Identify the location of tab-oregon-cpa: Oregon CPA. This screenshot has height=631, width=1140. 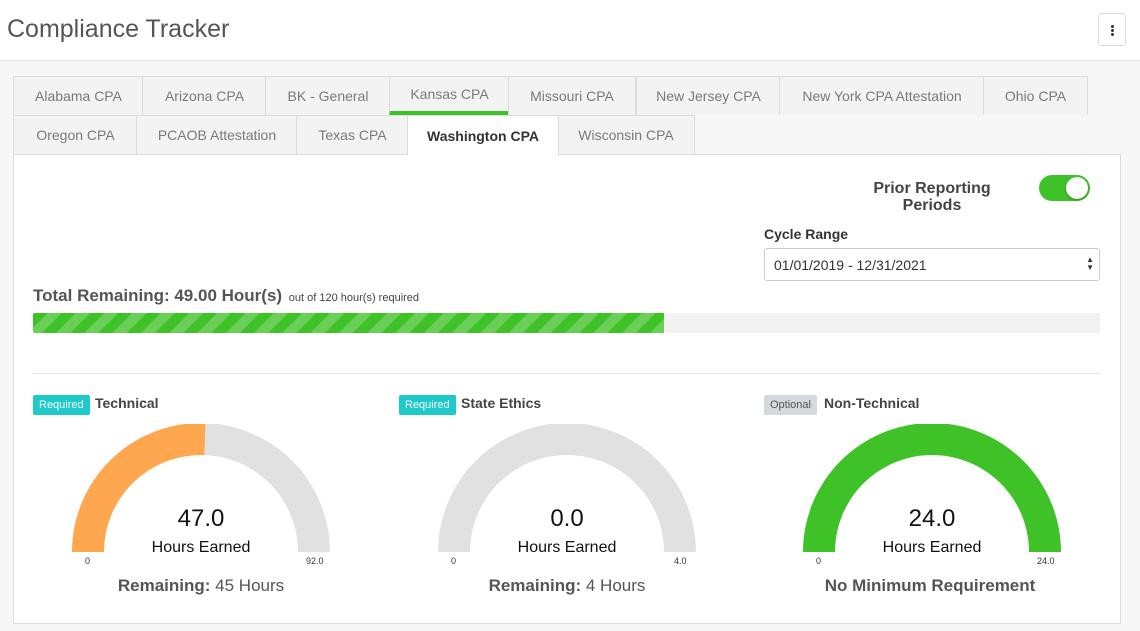
(75, 134).